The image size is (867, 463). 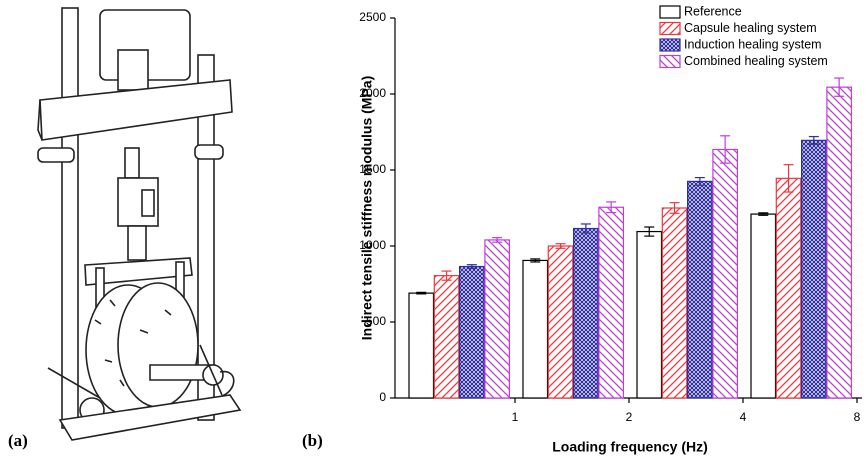 I want to click on x-tick-label: 2, so click(x=629, y=417).